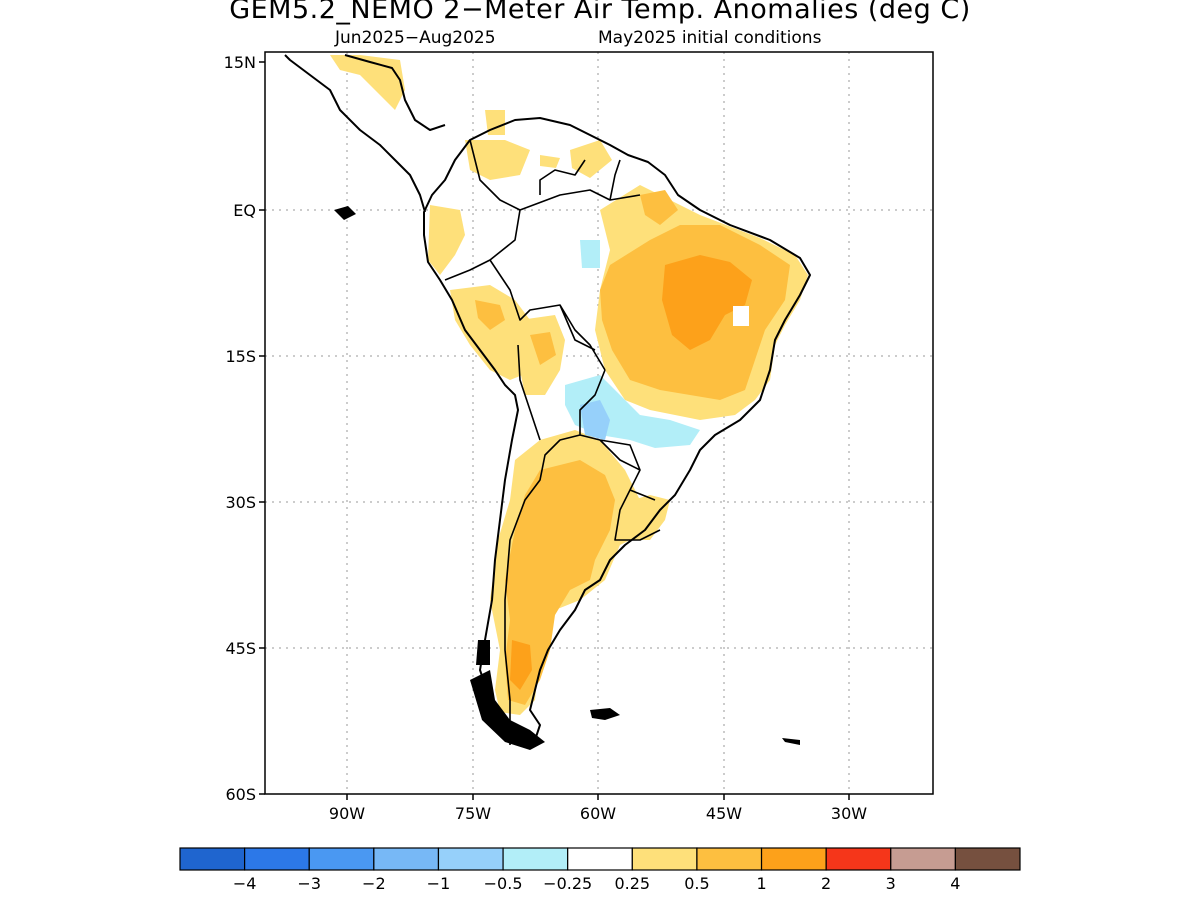 The width and height of the screenshot is (1200, 900). I want to click on colorbar-label: 3, so click(891, 883).